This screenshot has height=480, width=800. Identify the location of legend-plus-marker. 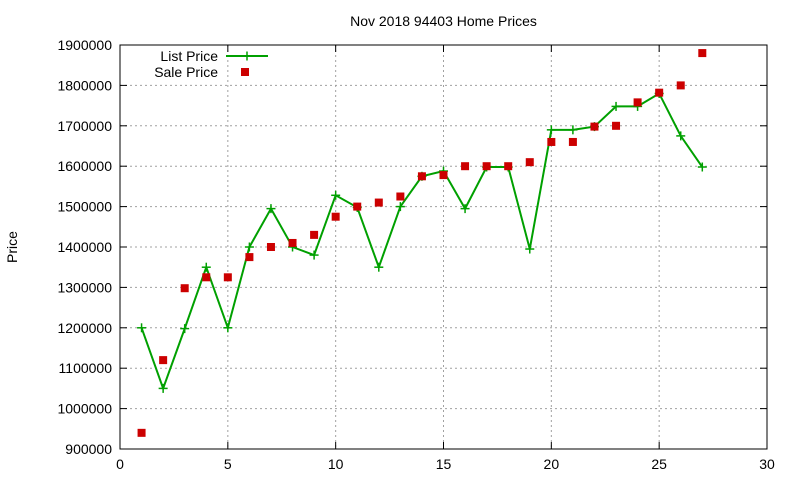
(247, 56).